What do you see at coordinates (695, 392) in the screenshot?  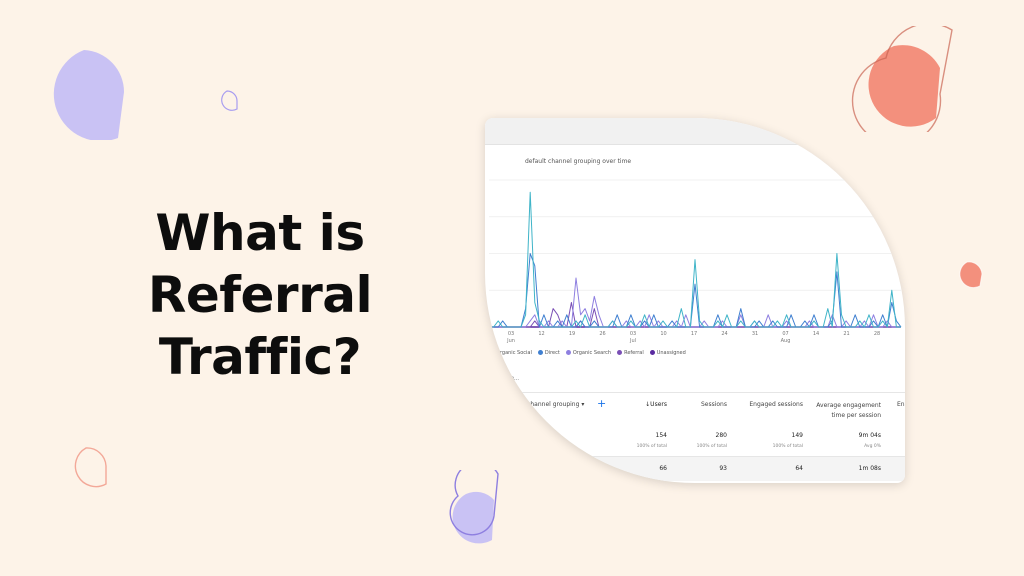 I see `search-divider` at bounding box center [695, 392].